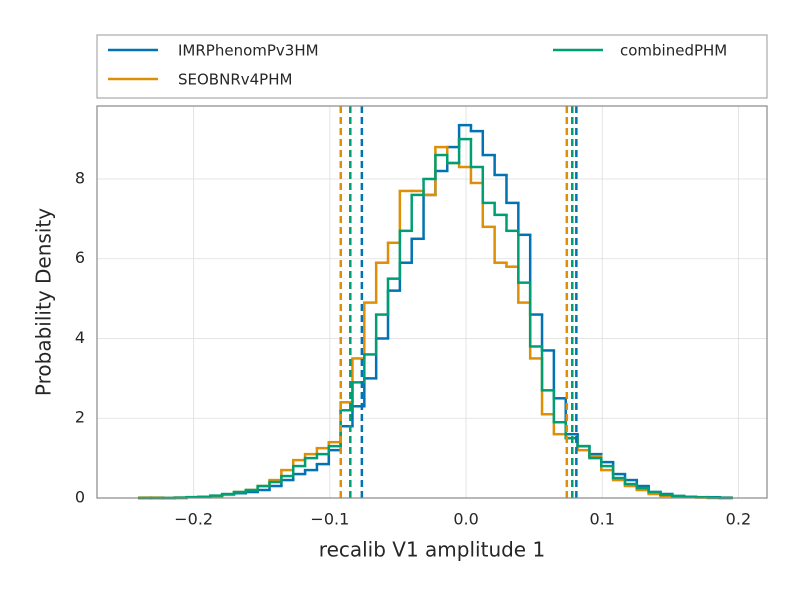 Image resolution: width=800 pixels, height=600 pixels. What do you see at coordinates (432, 66) in the screenshot?
I see `legend-box` at bounding box center [432, 66].